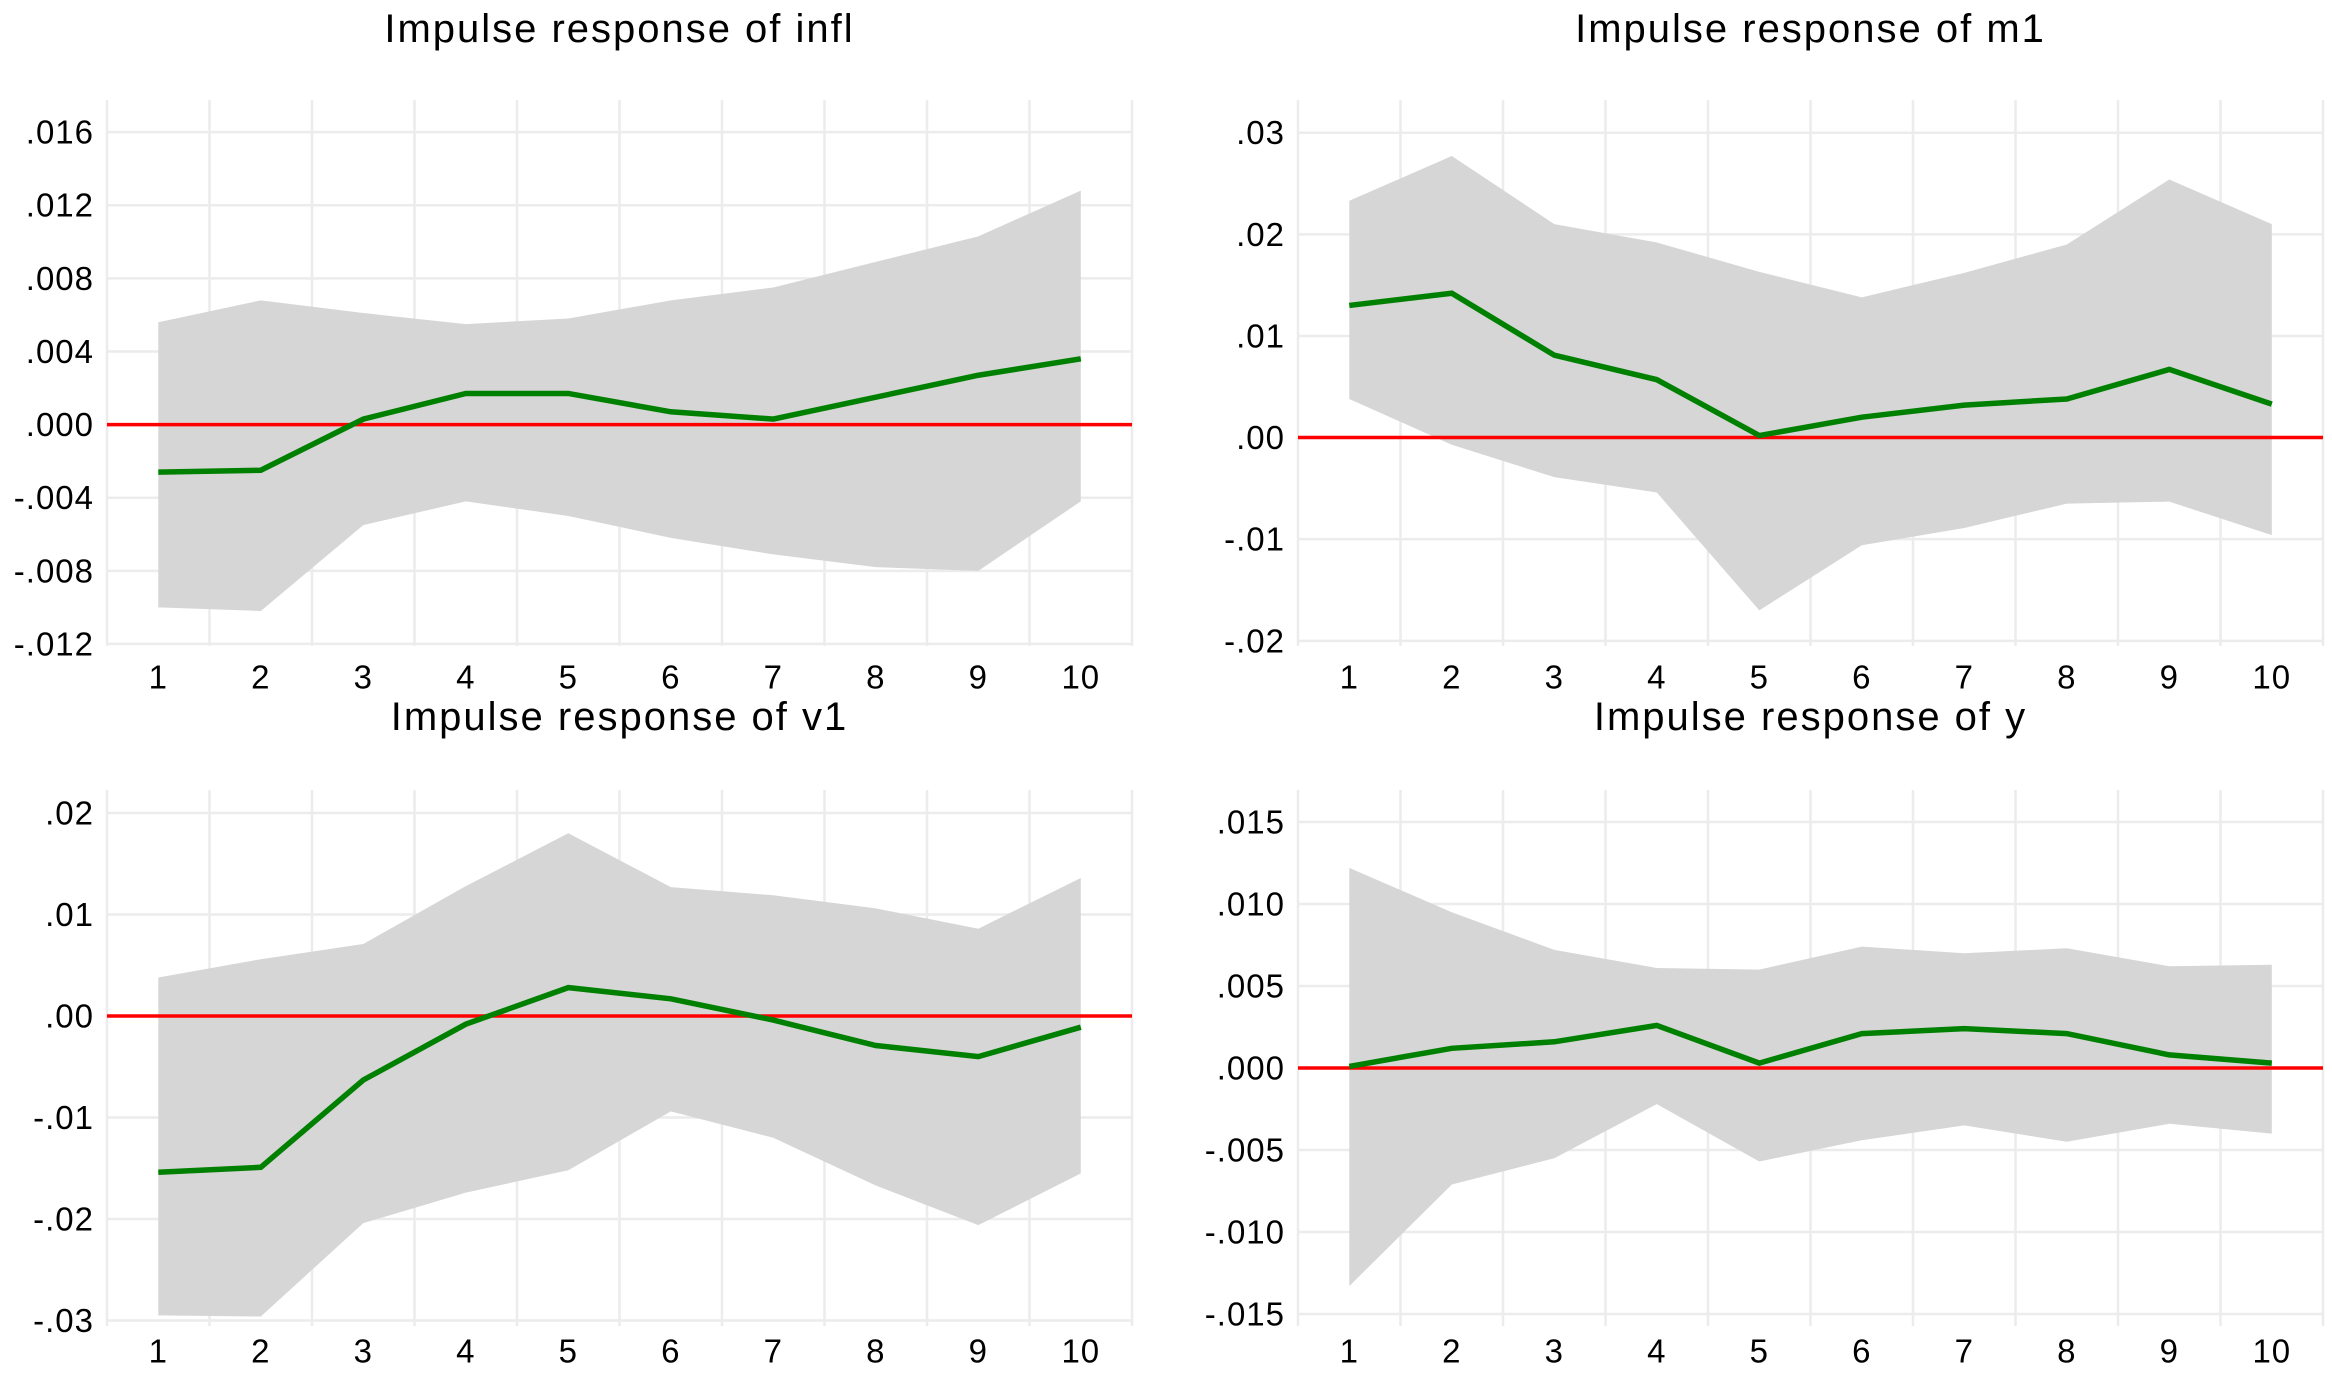 The width and height of the screenshot is (2332, 1391). What do you see at coordinates (619, 29) in the screenshot?
I see `chart-title-infl: Impulse response of infl` at bounding box center [619, 29].